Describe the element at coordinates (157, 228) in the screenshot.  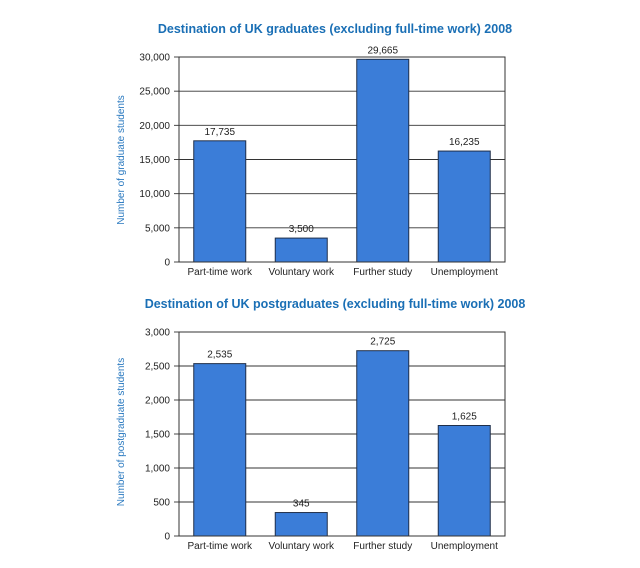
I see `graduates-y-tick-label: 5,000` at that location.